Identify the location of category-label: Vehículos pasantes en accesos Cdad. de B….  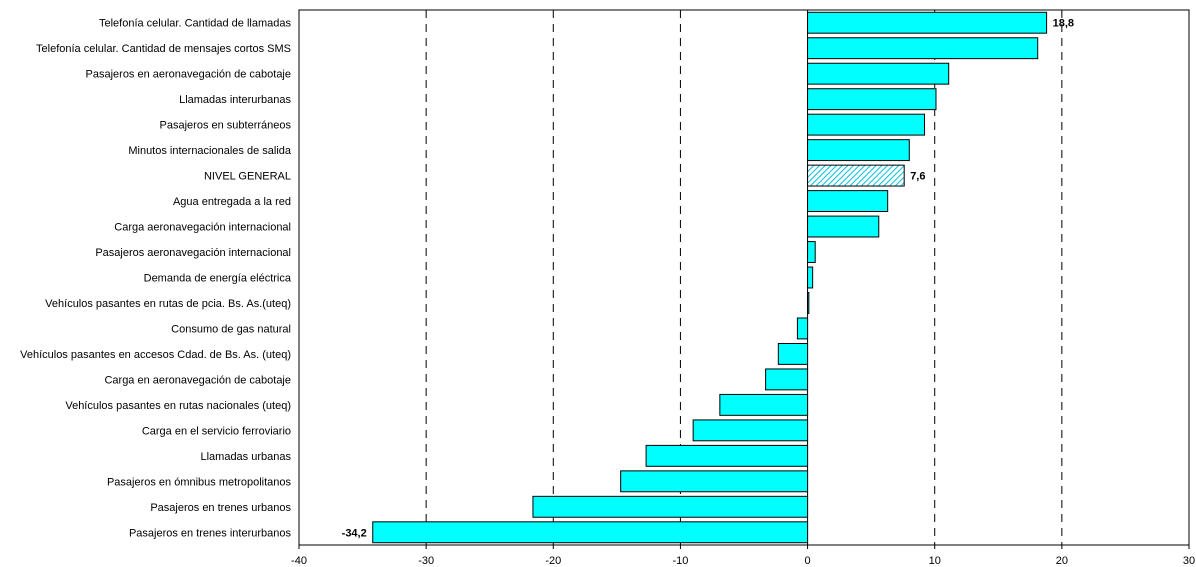
(155, 355).